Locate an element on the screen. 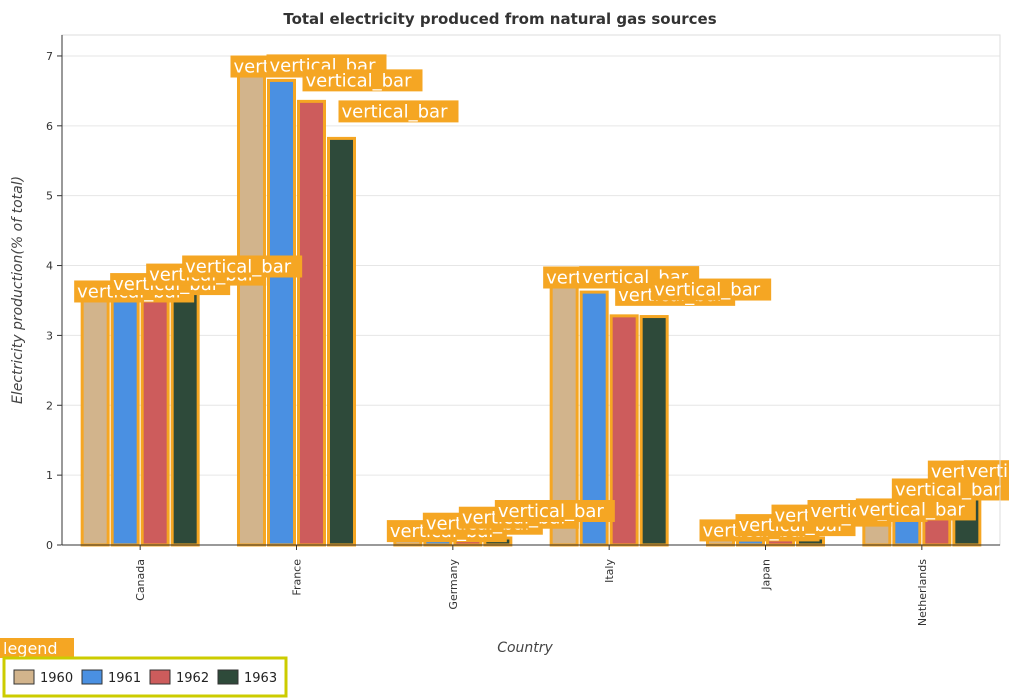  legend: legend 1960 1961 1962 1963 is located at coordinates (144, 668).